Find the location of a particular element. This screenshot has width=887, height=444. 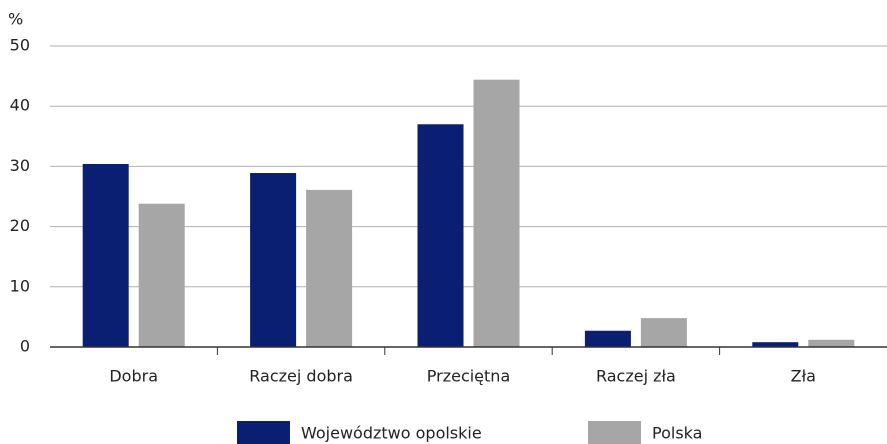

x-tick-label: Przeciętna is located at coordinates (469, 376).